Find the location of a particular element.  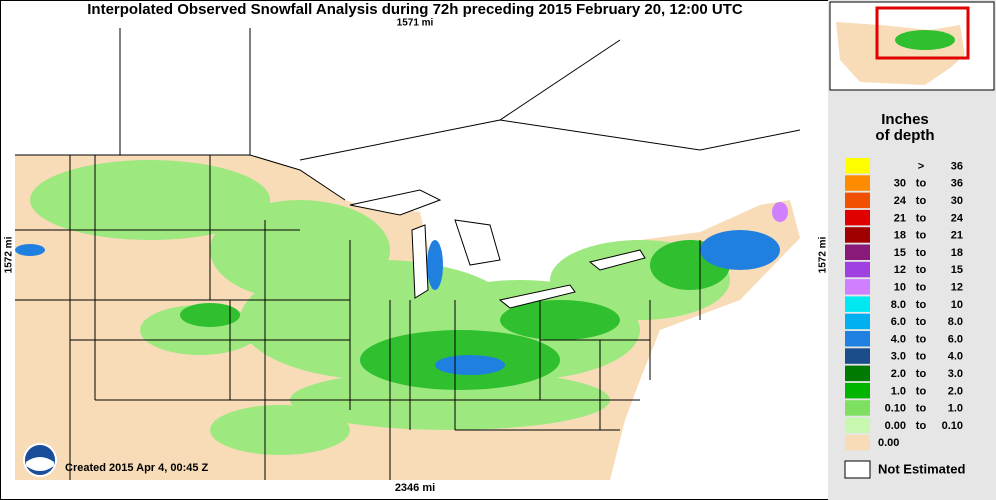

noaa-logo is located at coordinates (40, 460).